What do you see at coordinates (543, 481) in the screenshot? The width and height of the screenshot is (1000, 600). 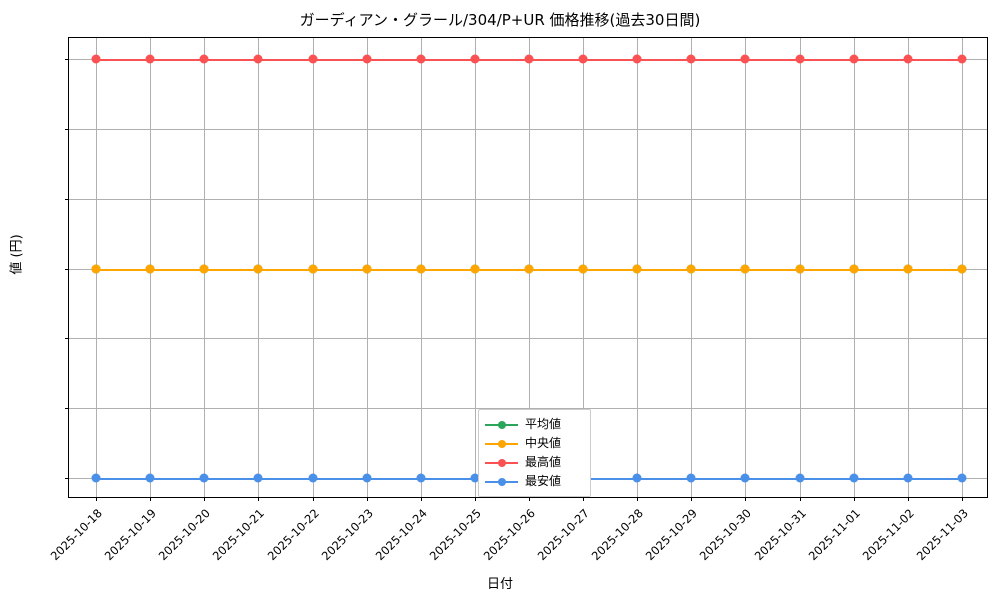 I see `legend-label: 最安値` at bounding box center [543, 481].